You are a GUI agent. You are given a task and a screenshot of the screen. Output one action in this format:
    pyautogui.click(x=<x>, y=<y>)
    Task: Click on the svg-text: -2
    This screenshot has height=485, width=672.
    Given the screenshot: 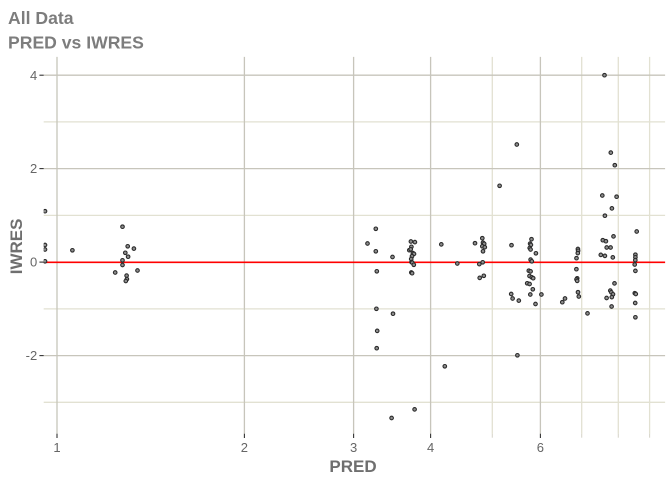 What is the action you would take?
    pyautogui.click(x=32, y=355)
    